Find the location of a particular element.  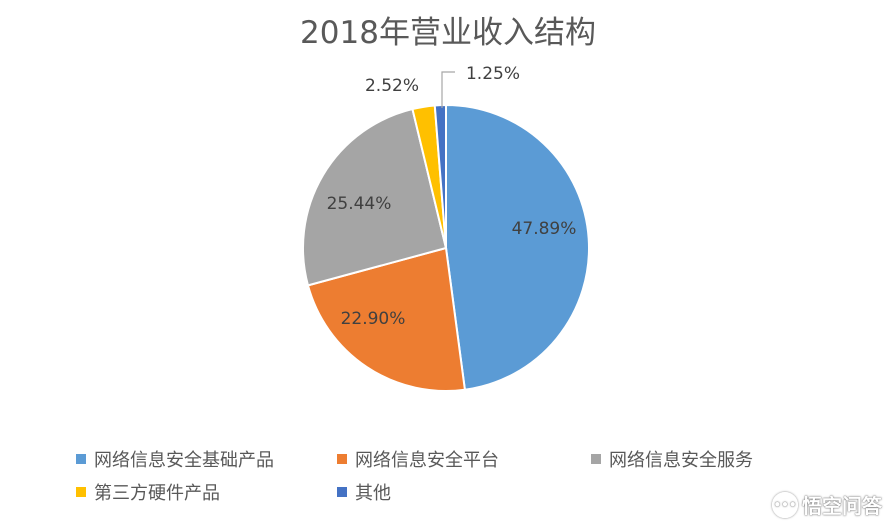

legend-label: 网络信息安全平台 is located at coordinates (427, 460).